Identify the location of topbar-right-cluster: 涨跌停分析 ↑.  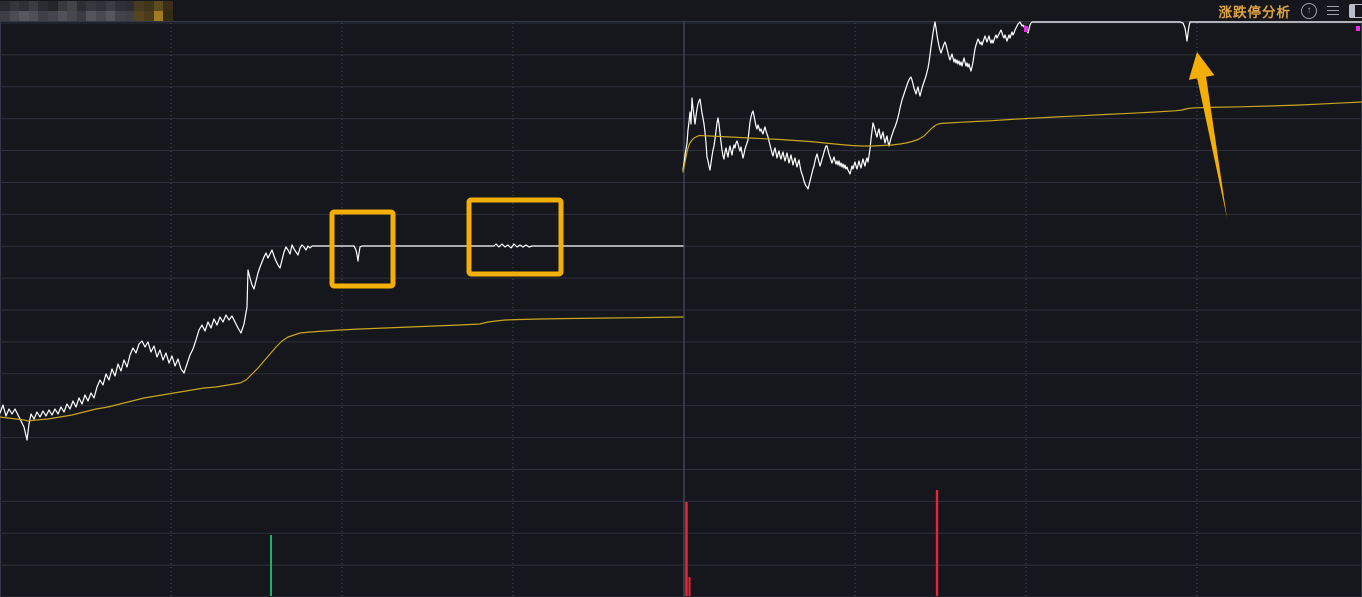
(1290, 10).